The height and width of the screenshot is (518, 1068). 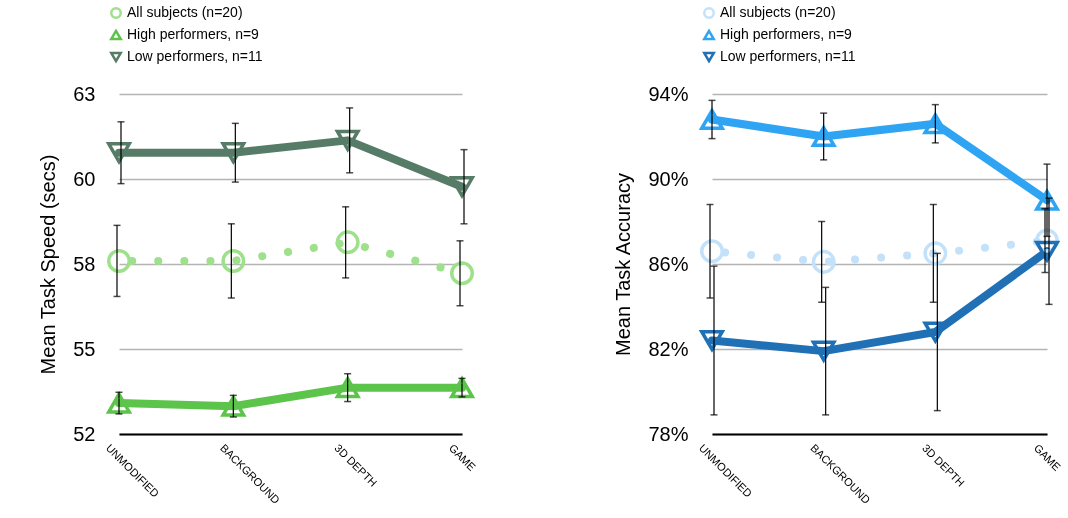 What do you see at coordinates (668, 348) in the screenshot?
I see `y-tick-label: 82%` at bounding box center [668, 348].